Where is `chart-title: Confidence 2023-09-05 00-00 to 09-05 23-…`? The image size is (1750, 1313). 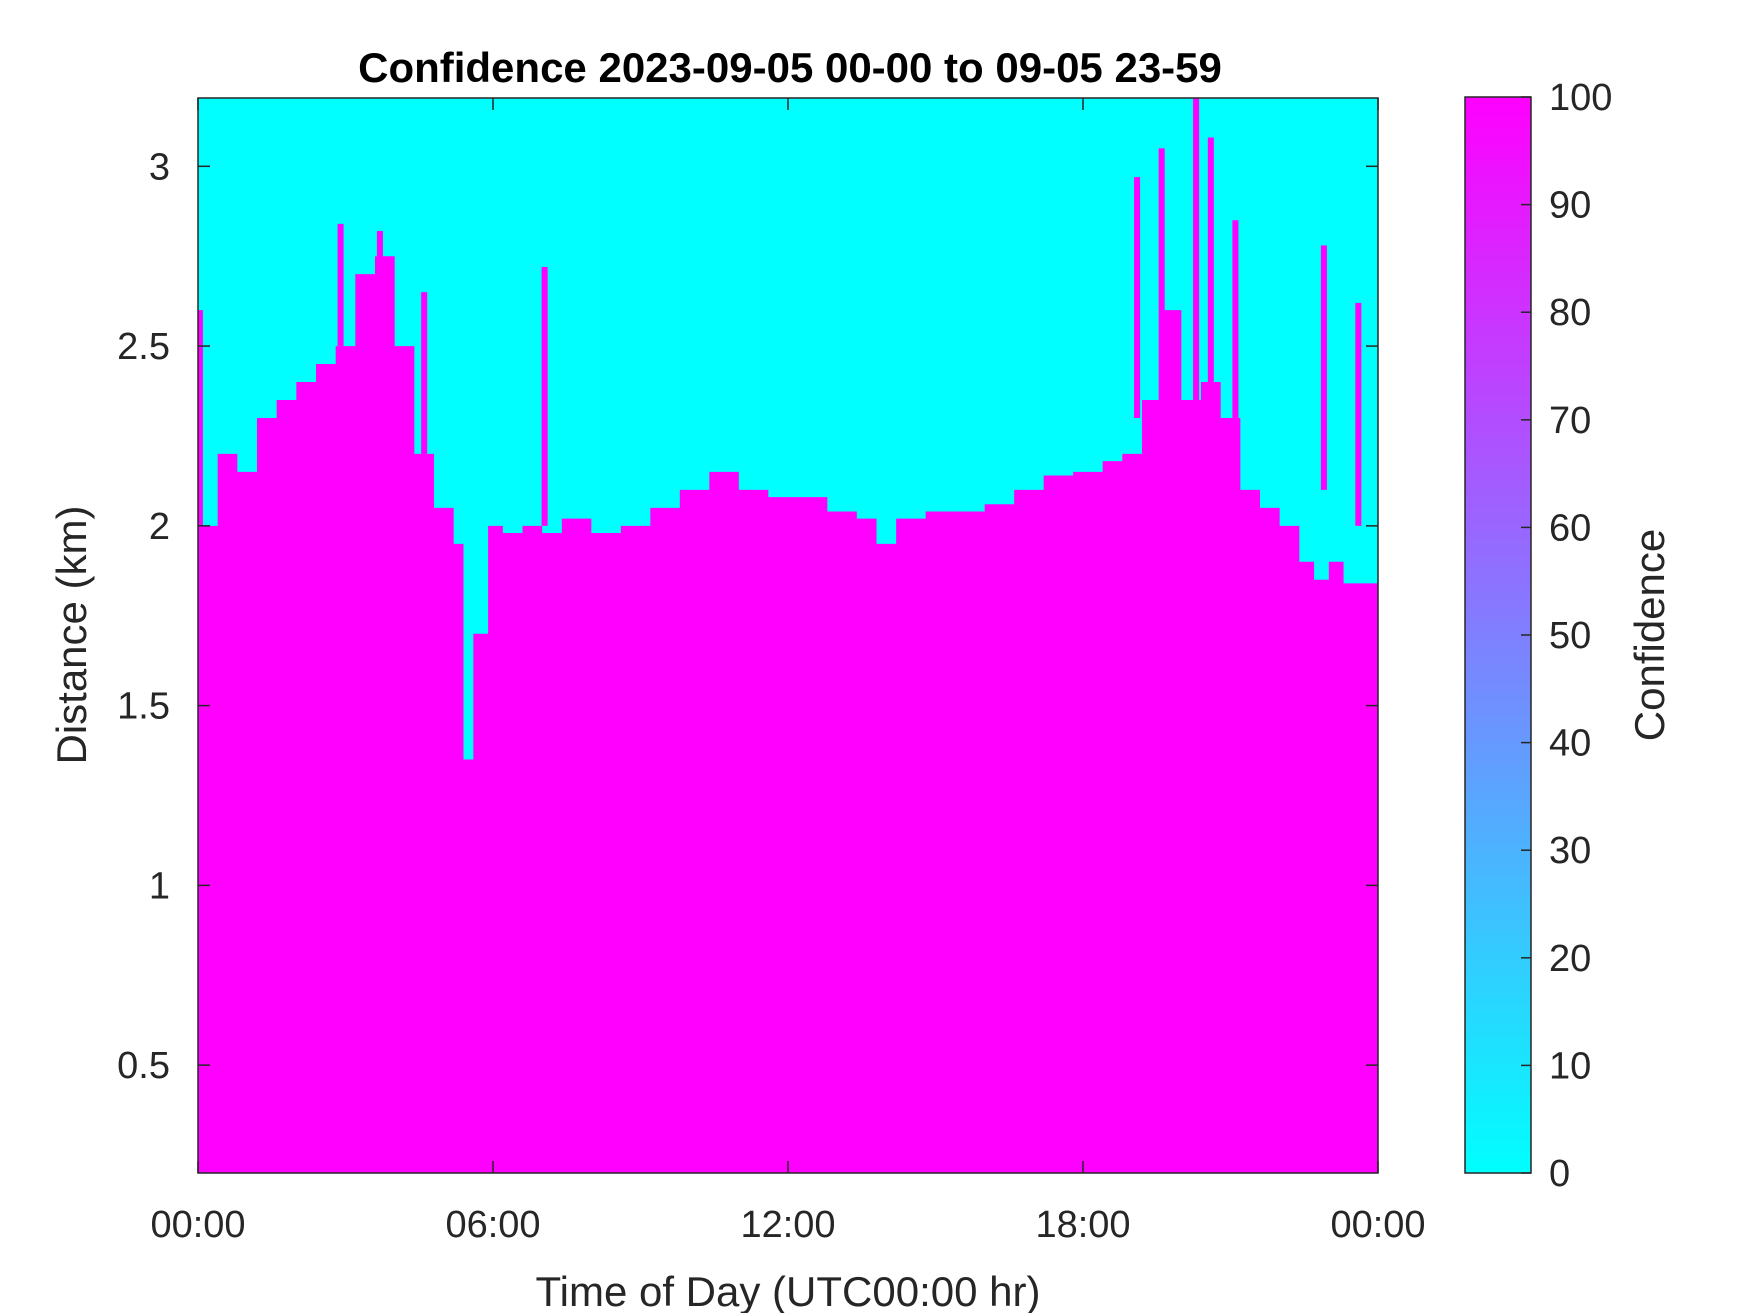 chart-title: Confidence 2023-09-05 00-00 to 09-05 23-… is located at coordinates (790, 67).